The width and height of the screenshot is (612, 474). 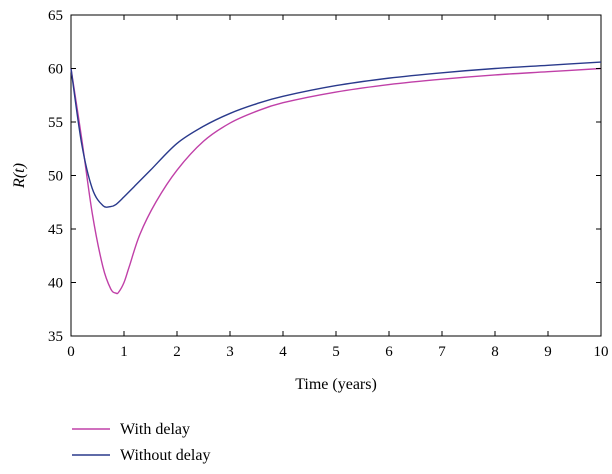 What do you see at coordinates (495, 352) in the screenshot?
I see `x-tick-label: 8` at bounding box center [495, 352].